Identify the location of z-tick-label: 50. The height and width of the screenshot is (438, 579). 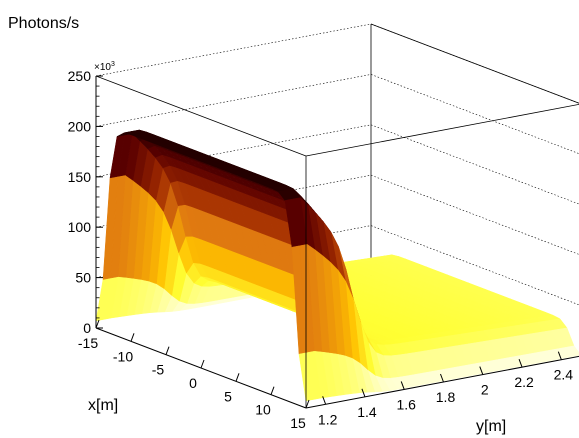
(83, 278).